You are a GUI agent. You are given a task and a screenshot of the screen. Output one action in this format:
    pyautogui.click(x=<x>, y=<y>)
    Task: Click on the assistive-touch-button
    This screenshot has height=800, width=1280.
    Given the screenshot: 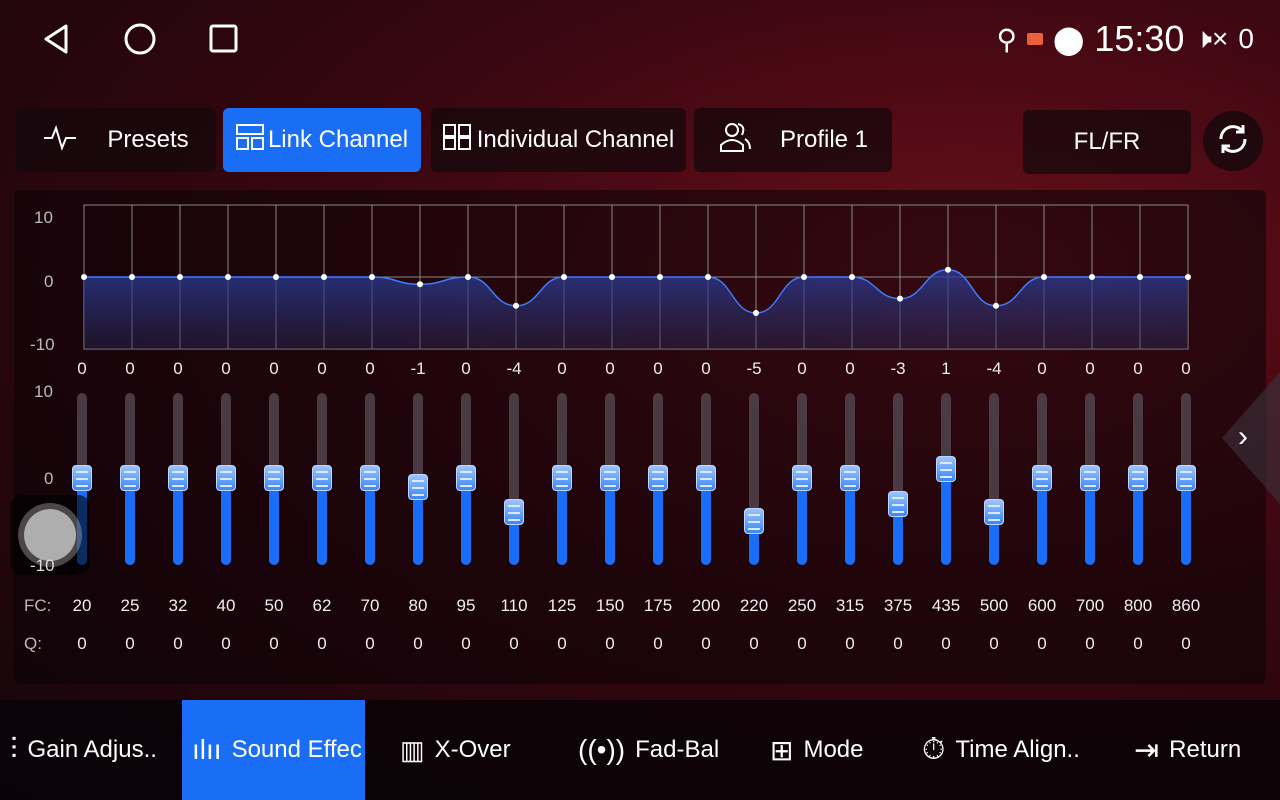 What is the action you would take?
    pyautogui.click(x=50, y=535)
    